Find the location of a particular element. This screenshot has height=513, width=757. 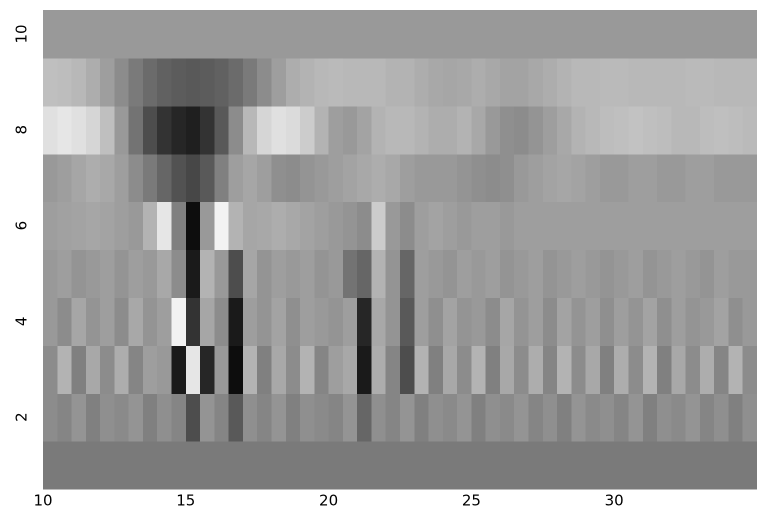

x-tick-label: 30 is located at coordinates (614, 501).